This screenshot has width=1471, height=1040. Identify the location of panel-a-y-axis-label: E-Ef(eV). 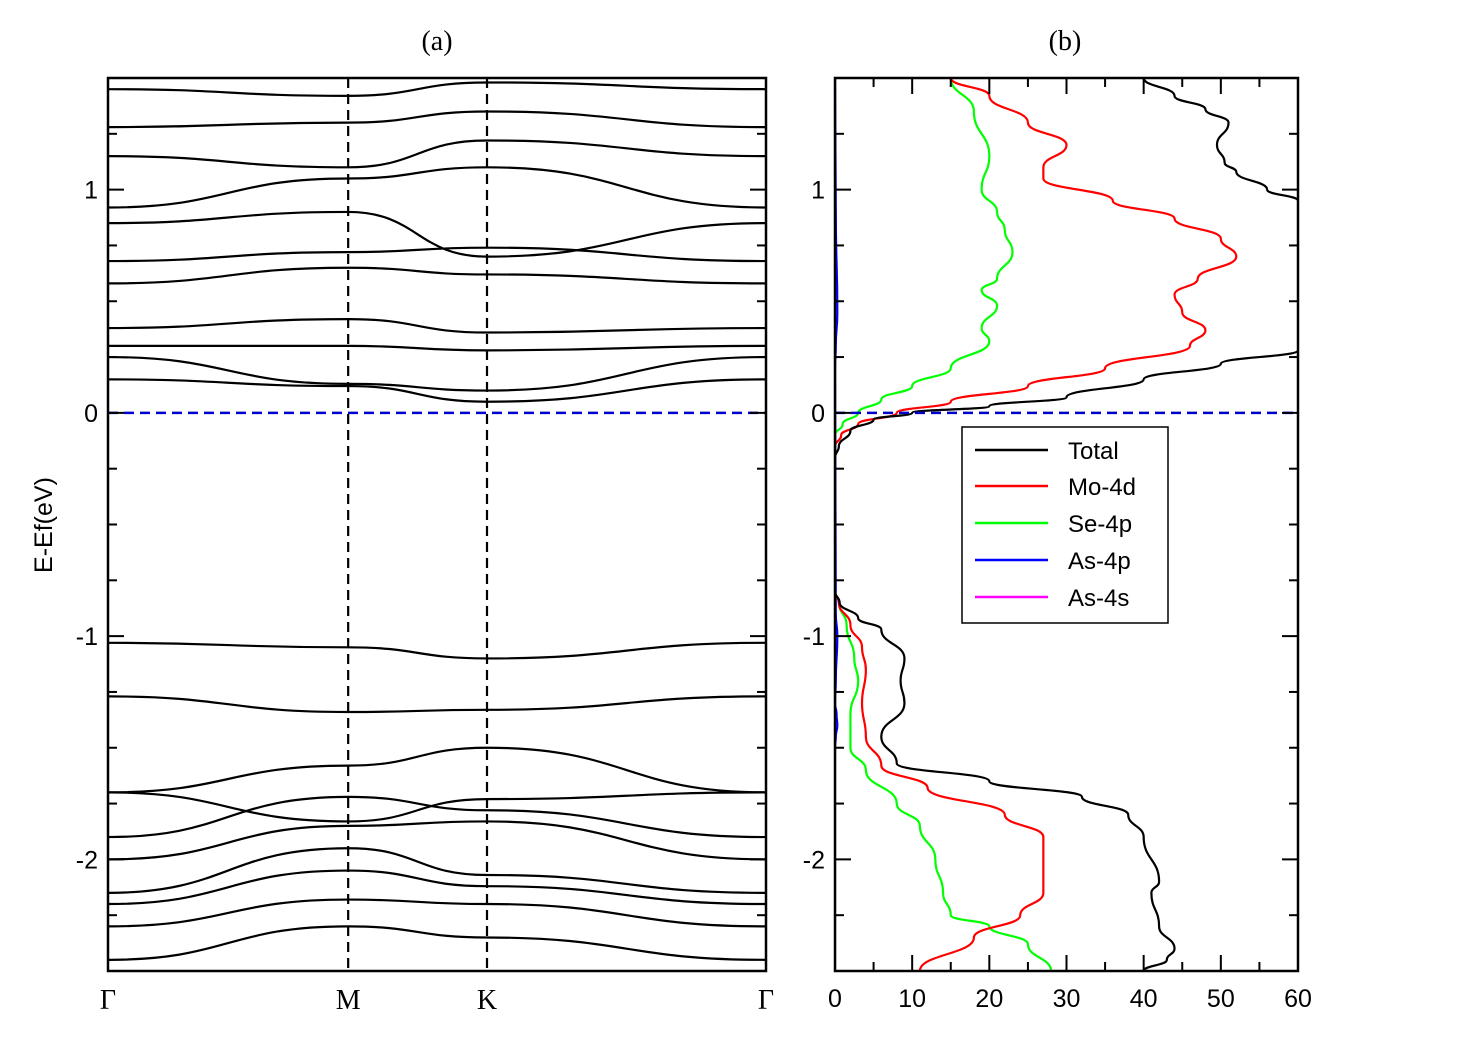
(44, 525).